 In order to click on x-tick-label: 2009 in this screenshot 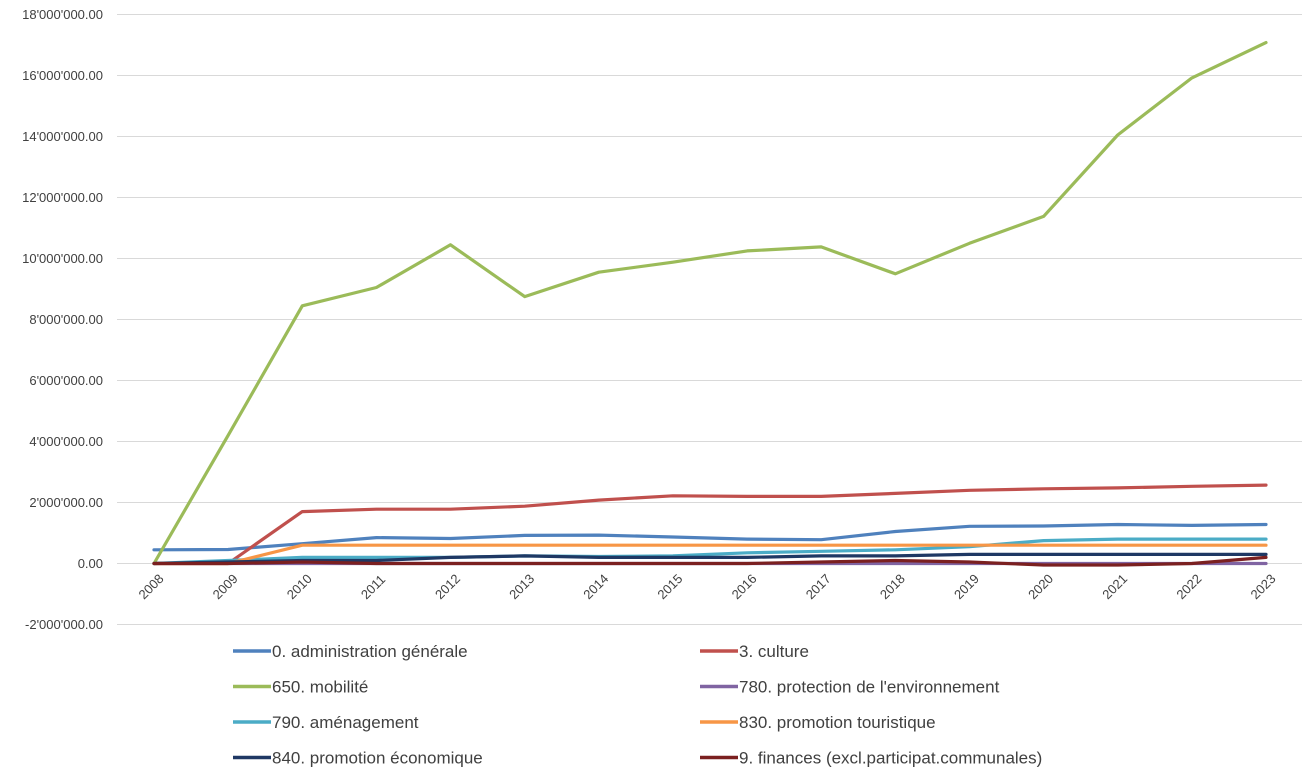, I will do `click(225, 586)`.